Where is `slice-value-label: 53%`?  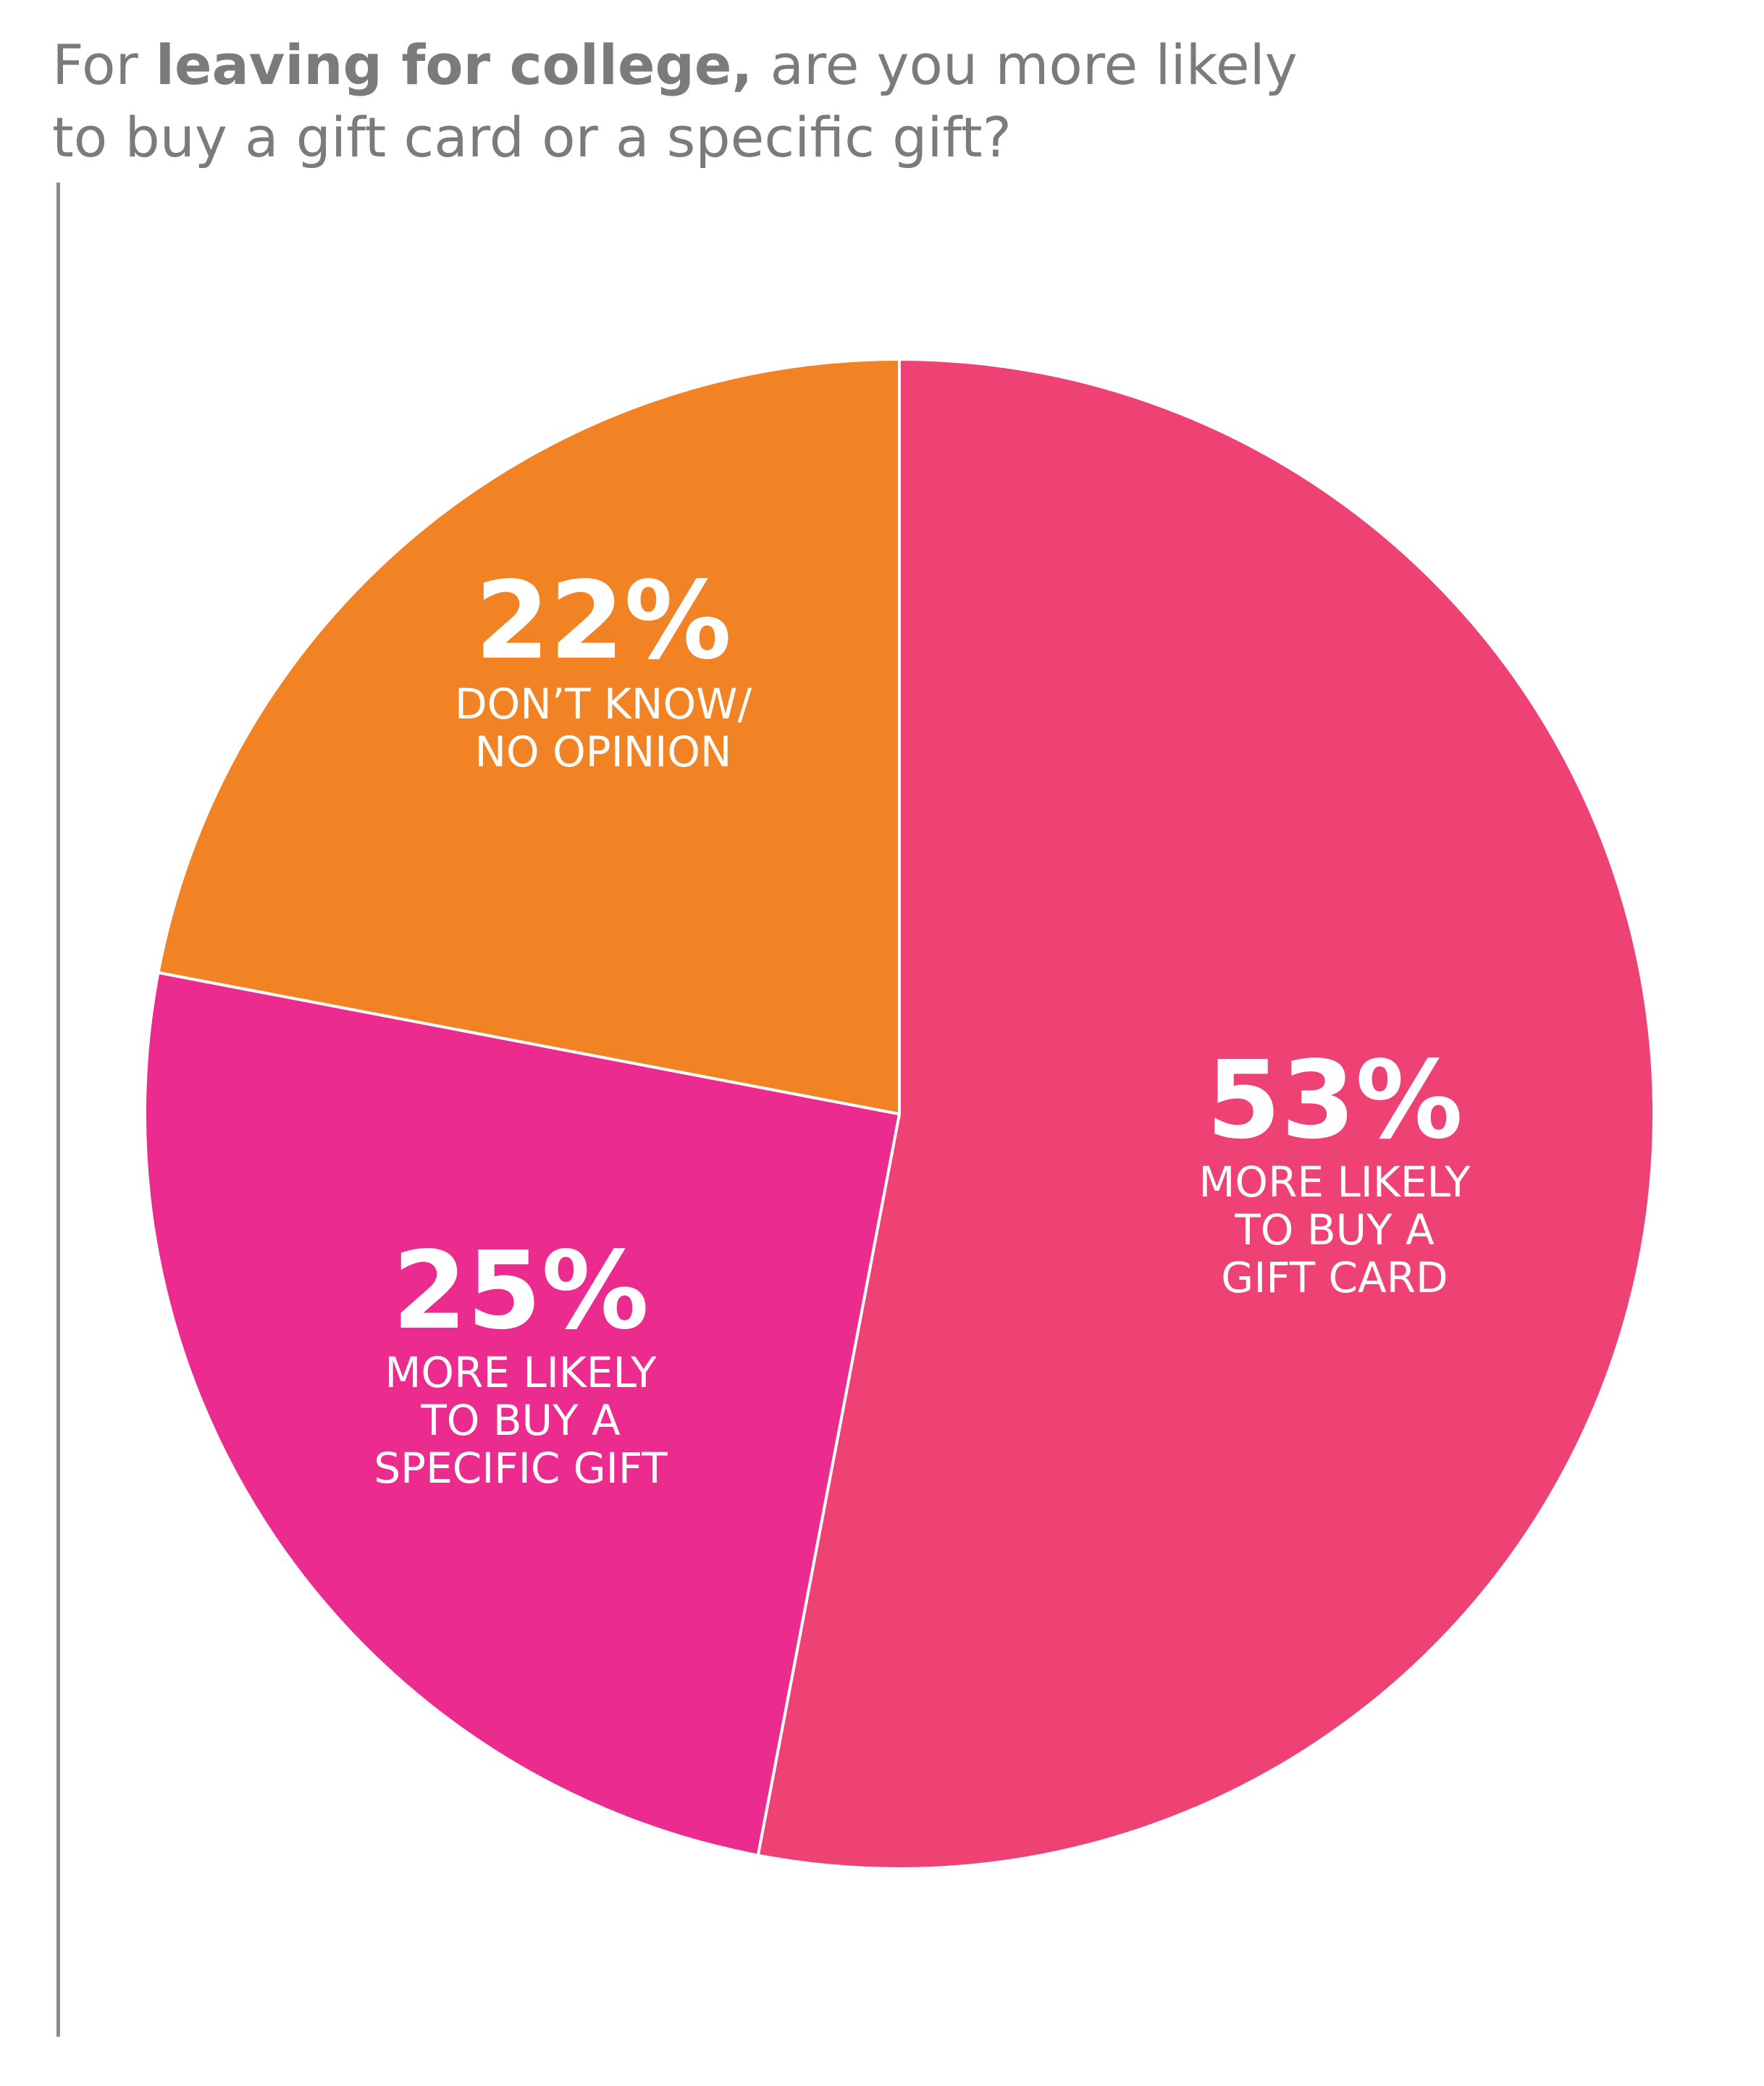 slice-value-label: 53% is located at coordinates (1334, 1100).